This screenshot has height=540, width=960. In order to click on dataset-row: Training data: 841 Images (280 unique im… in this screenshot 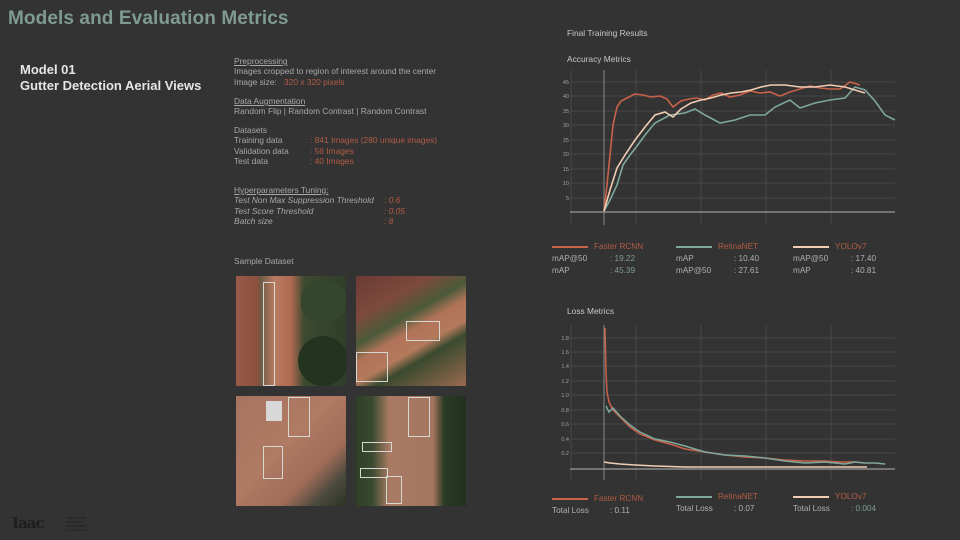, I will do `click(336, 140)`.